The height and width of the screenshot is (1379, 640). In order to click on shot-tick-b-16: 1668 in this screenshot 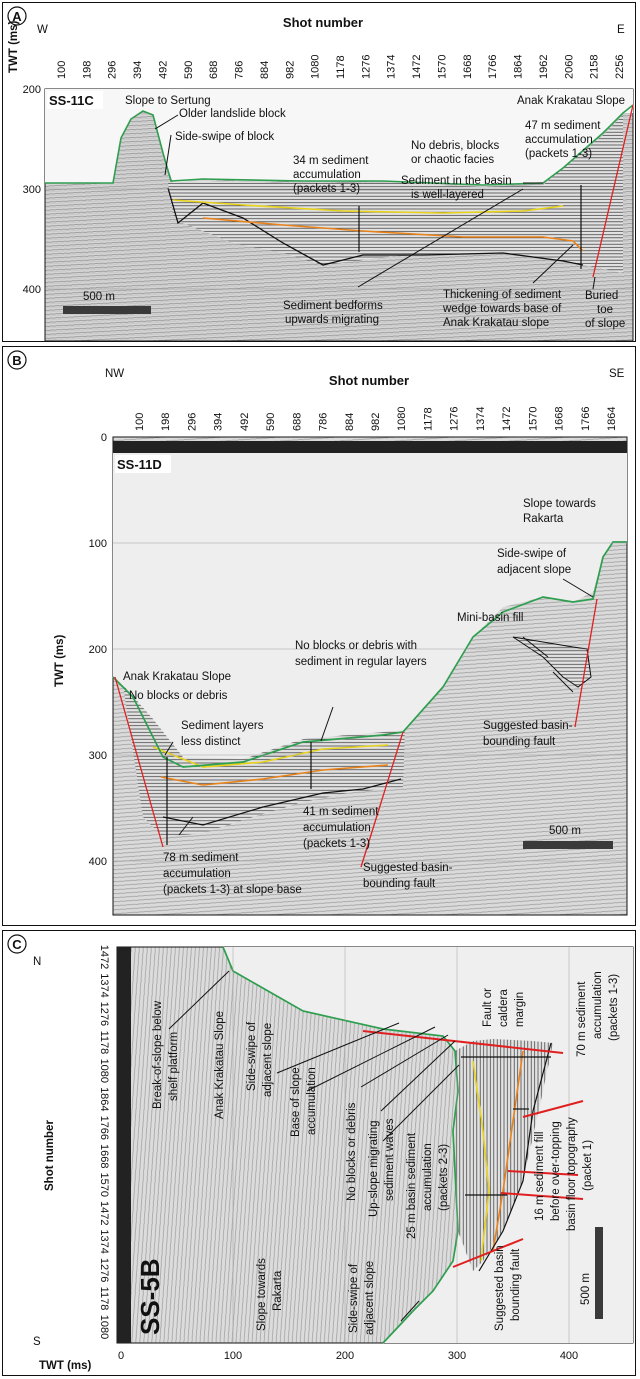, I will do `click(560, 419)`.